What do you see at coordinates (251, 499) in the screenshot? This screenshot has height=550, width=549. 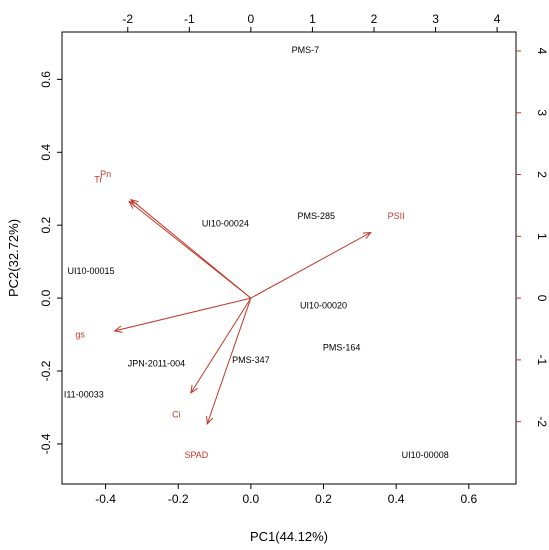 I see `x-tick-label: 0.0` at bounding box center [251, 499].